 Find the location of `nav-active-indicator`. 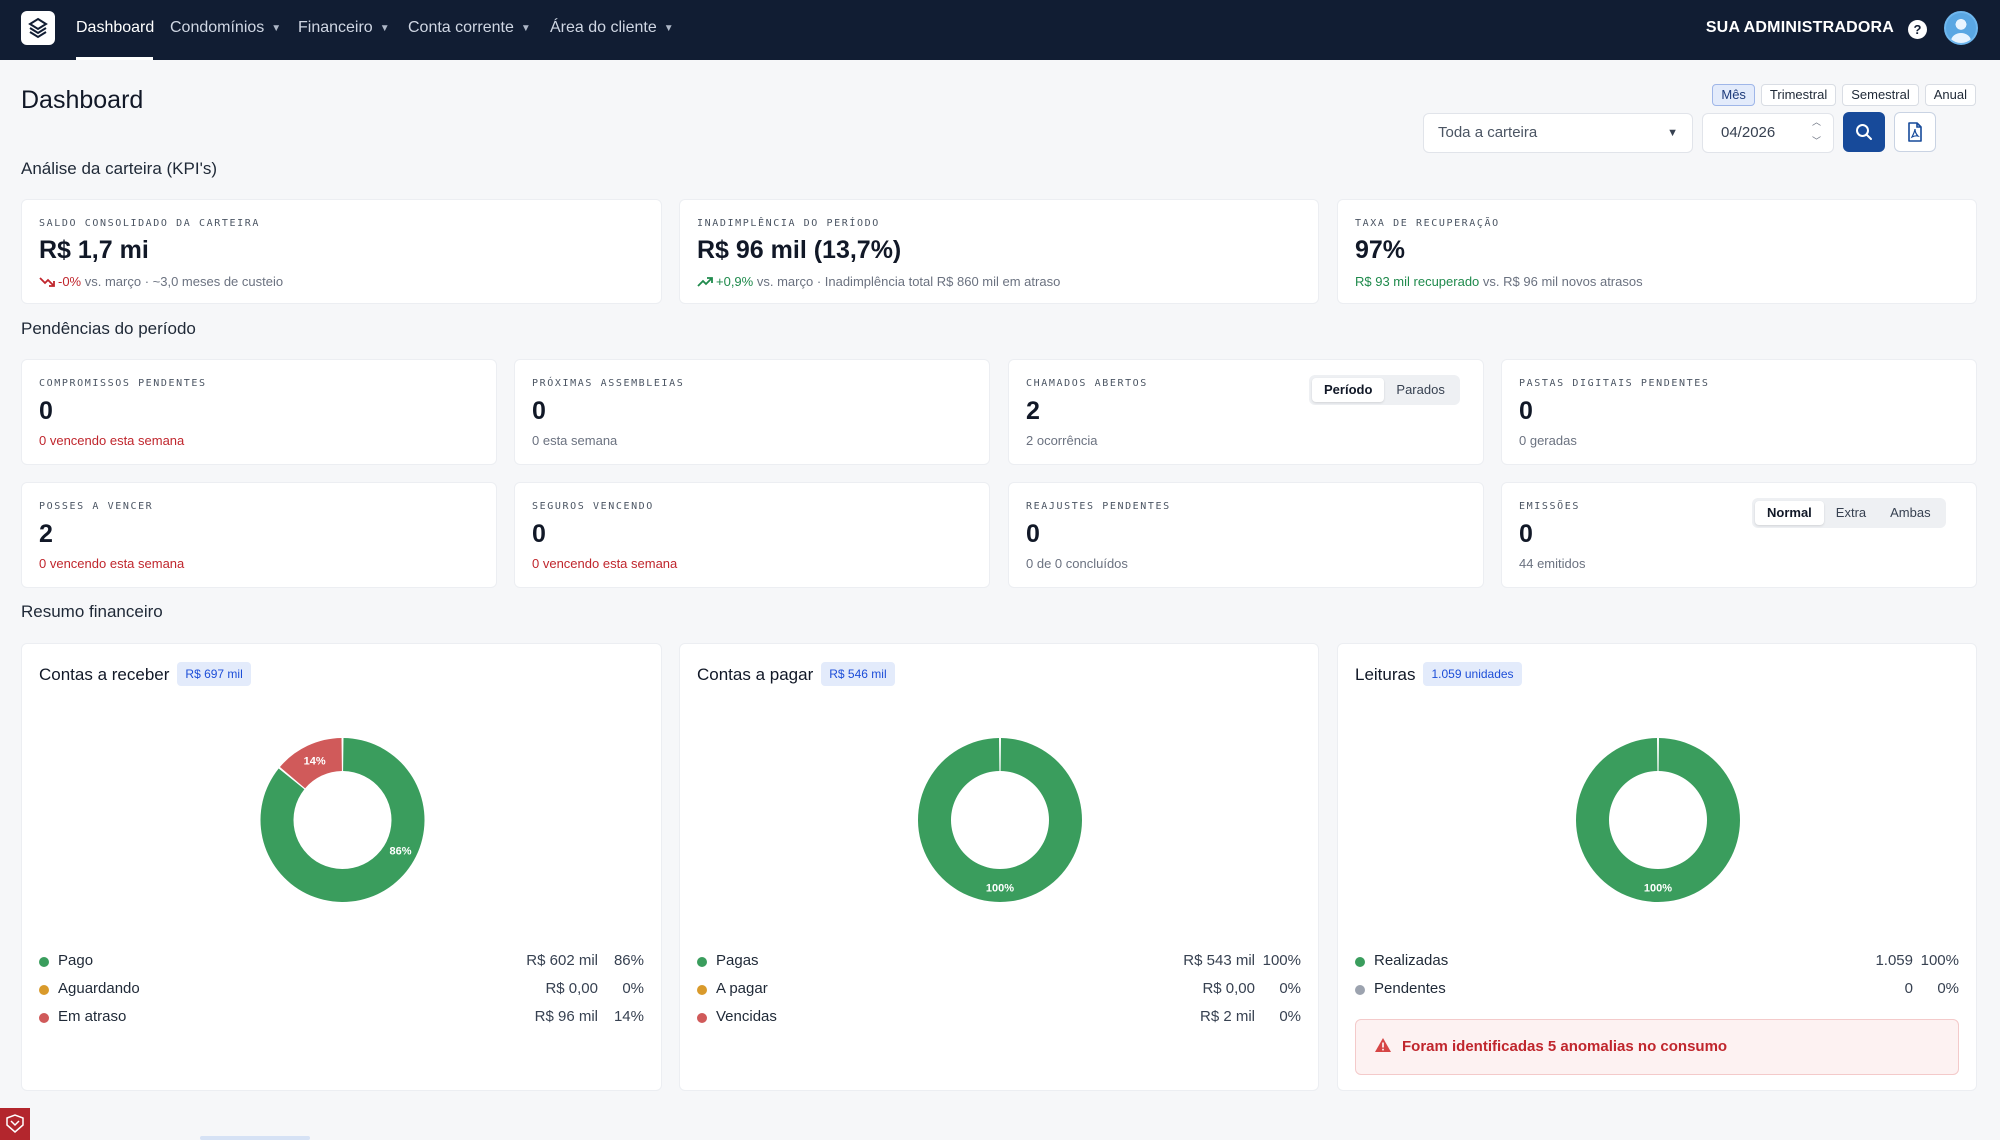

nav-active-indicator is located at coordinates (114, 58).